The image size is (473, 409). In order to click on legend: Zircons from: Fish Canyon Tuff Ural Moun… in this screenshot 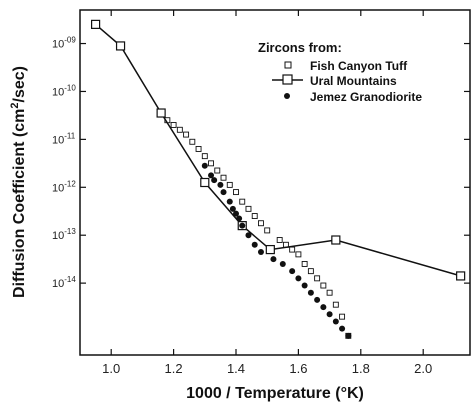, I will do `click(340, 72)`.